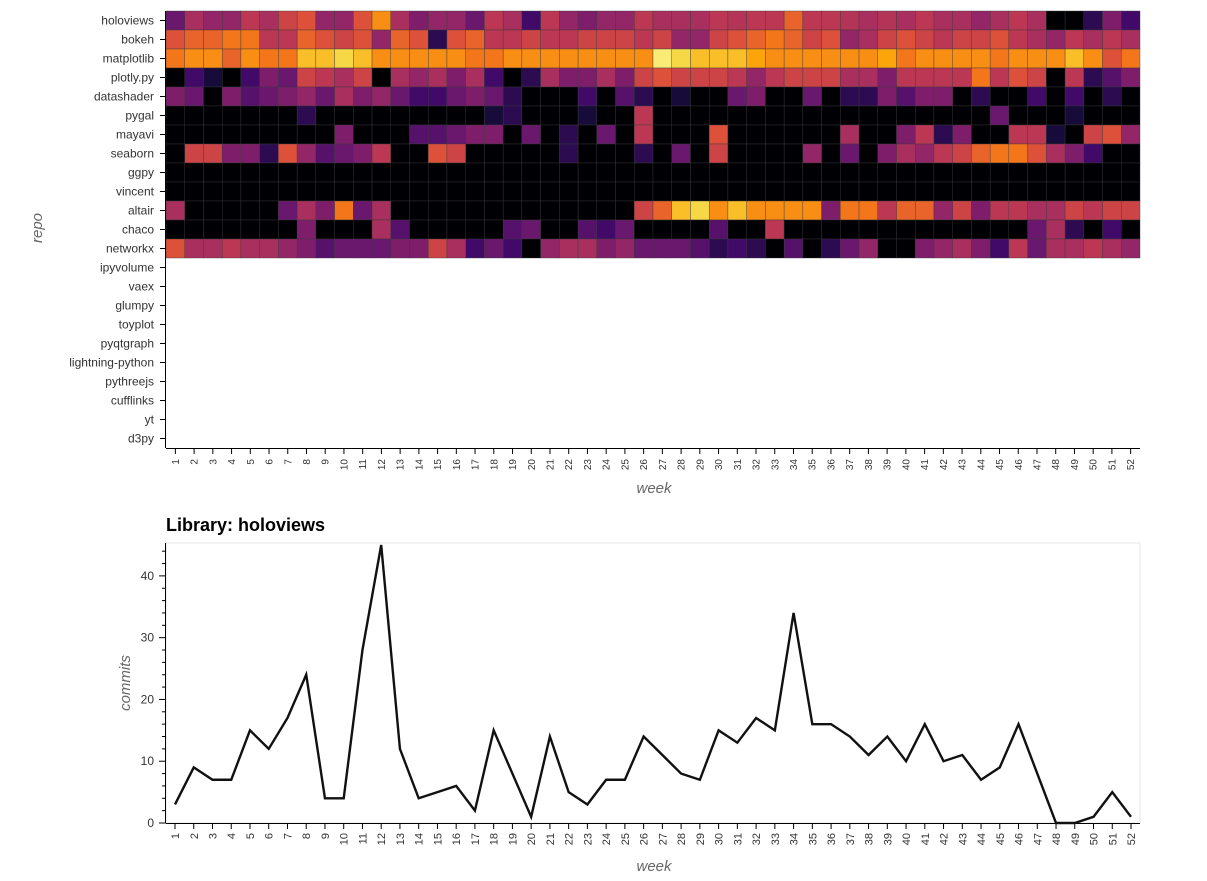  Describe the element at coordinates (457, 839) in the screenshot. I see `line-x-tick-label: 16` at that location.